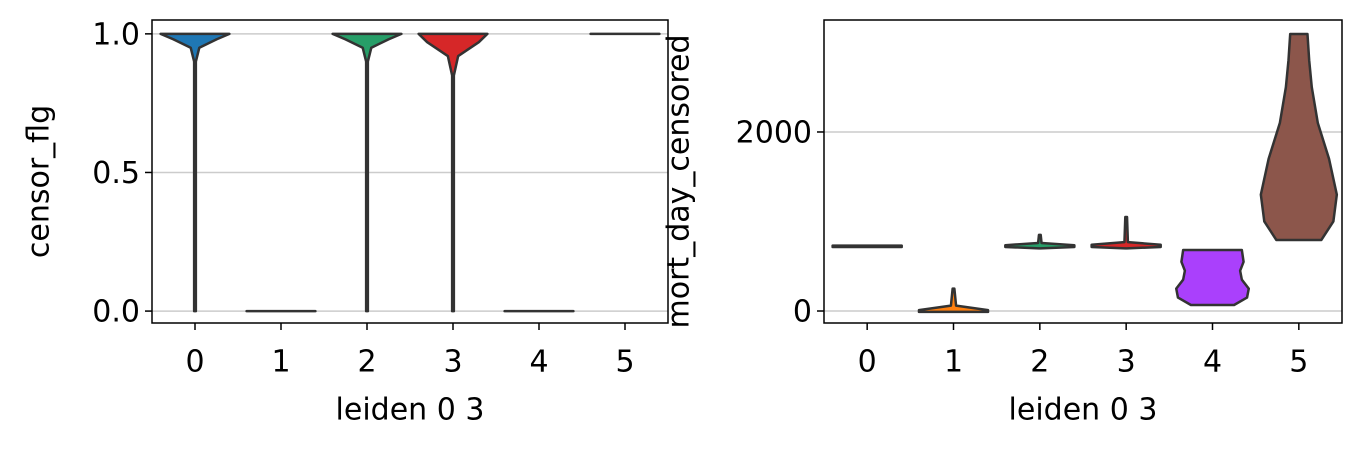 The height and width of the screenshot is (451, 1362). I want to click on y-tick-label: 0, so click(802, 312).